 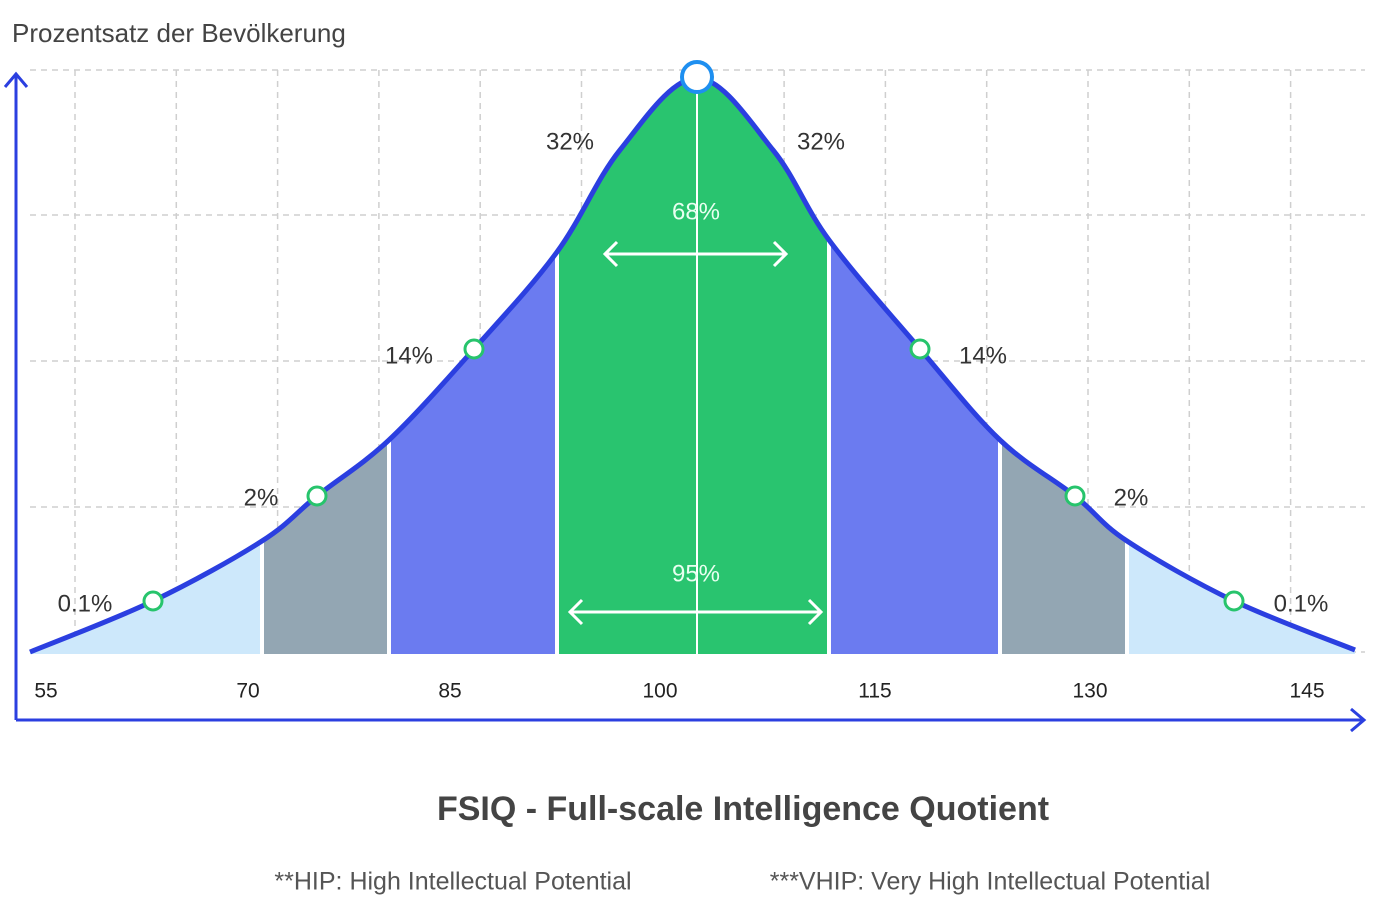 What do you see at coordinates (179, 33) in the screenshot?
I see `y-axis-label: Prozentsatz der Bevölkerung` at bounding box center [179, 33].